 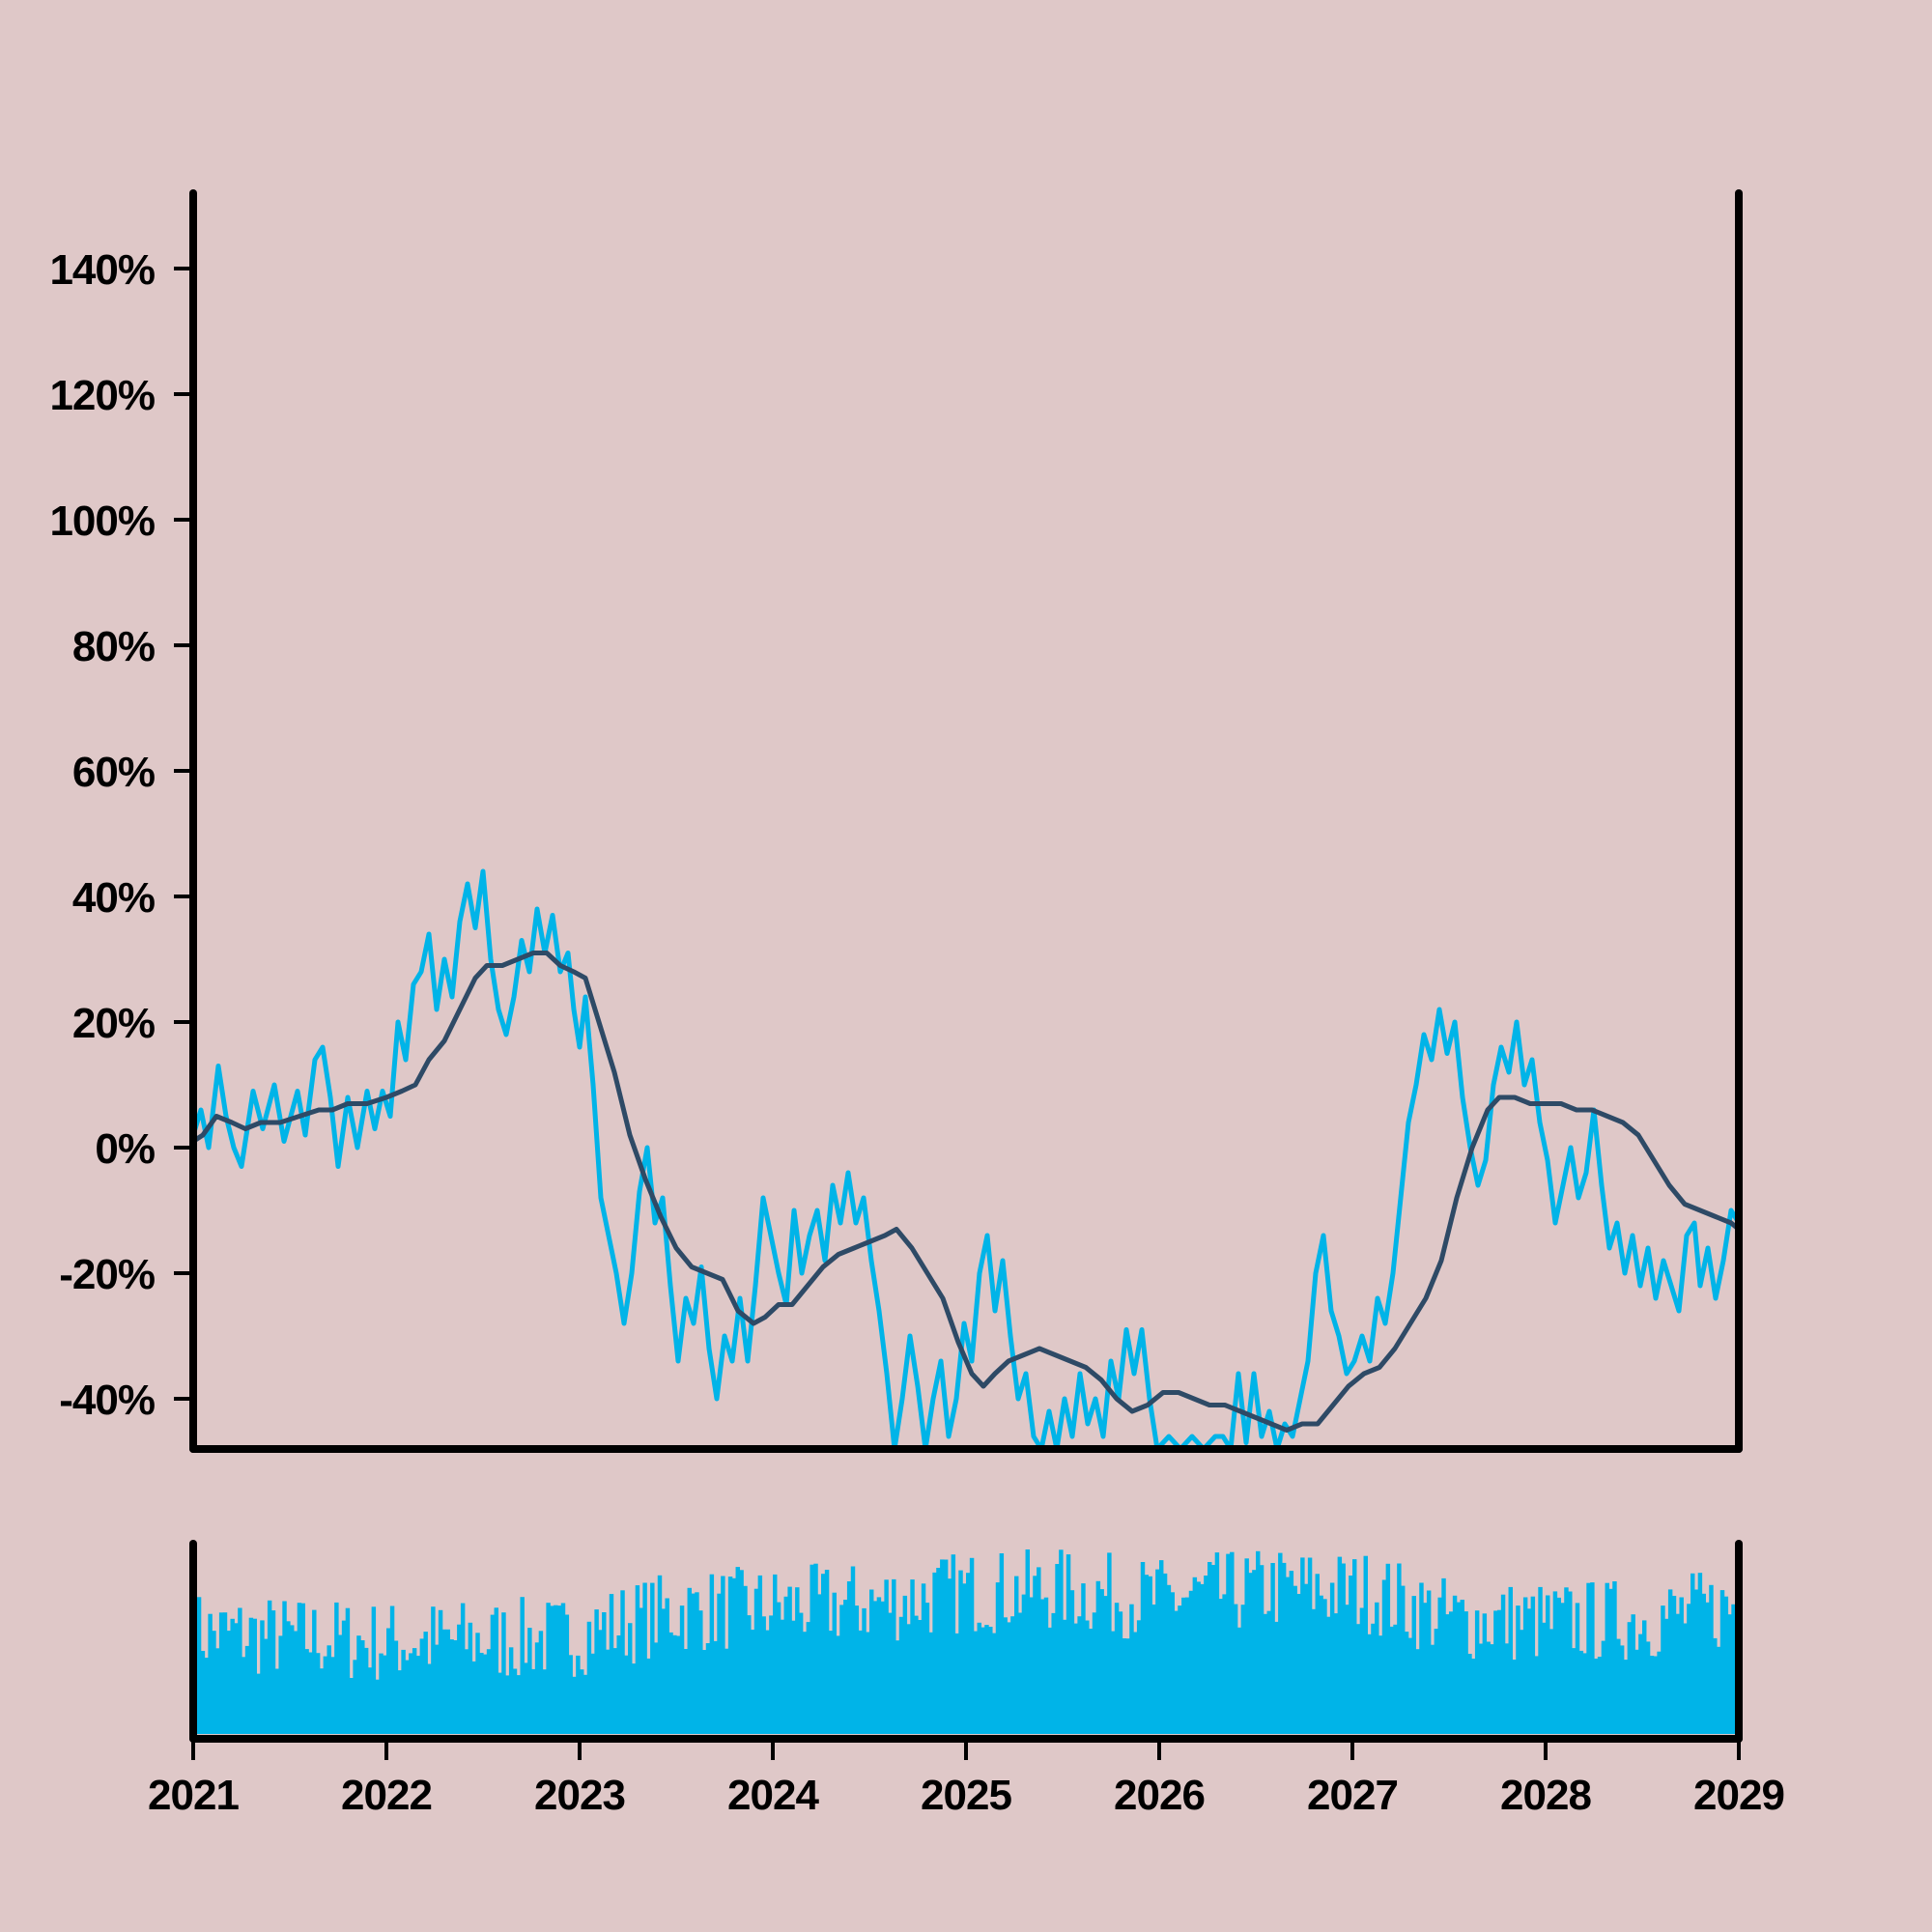 What do you see at coordinates (113, 1024) in the screenshot?
I see `y-tick-label: 20%` at bounding box center [113, 1024].